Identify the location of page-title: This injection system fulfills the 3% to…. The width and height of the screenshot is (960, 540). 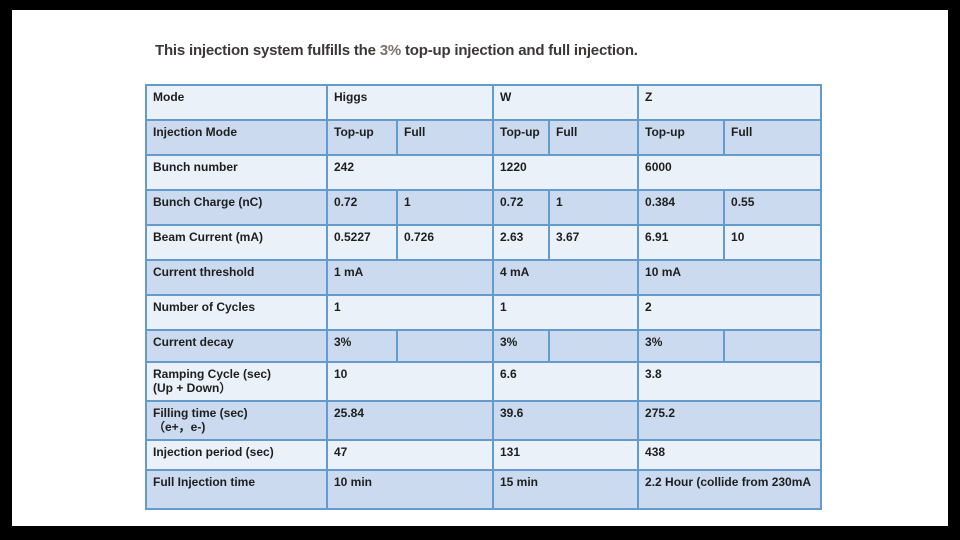
(396, 50).